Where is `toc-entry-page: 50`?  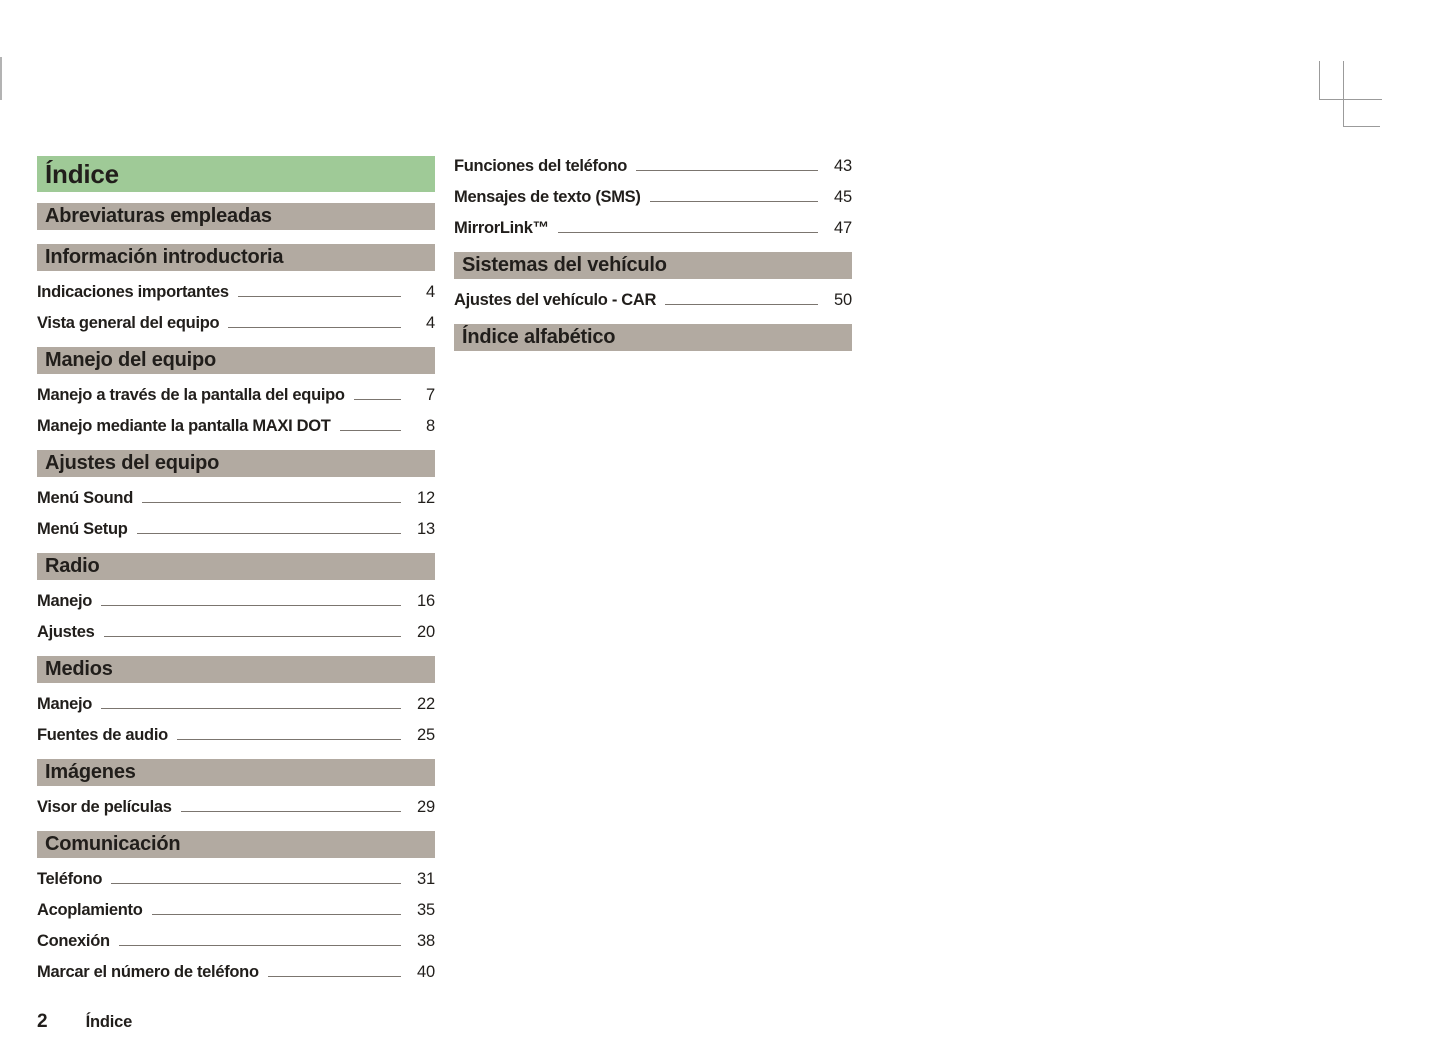 toc-entry-page: 50 is located at coordinates (843, 300).